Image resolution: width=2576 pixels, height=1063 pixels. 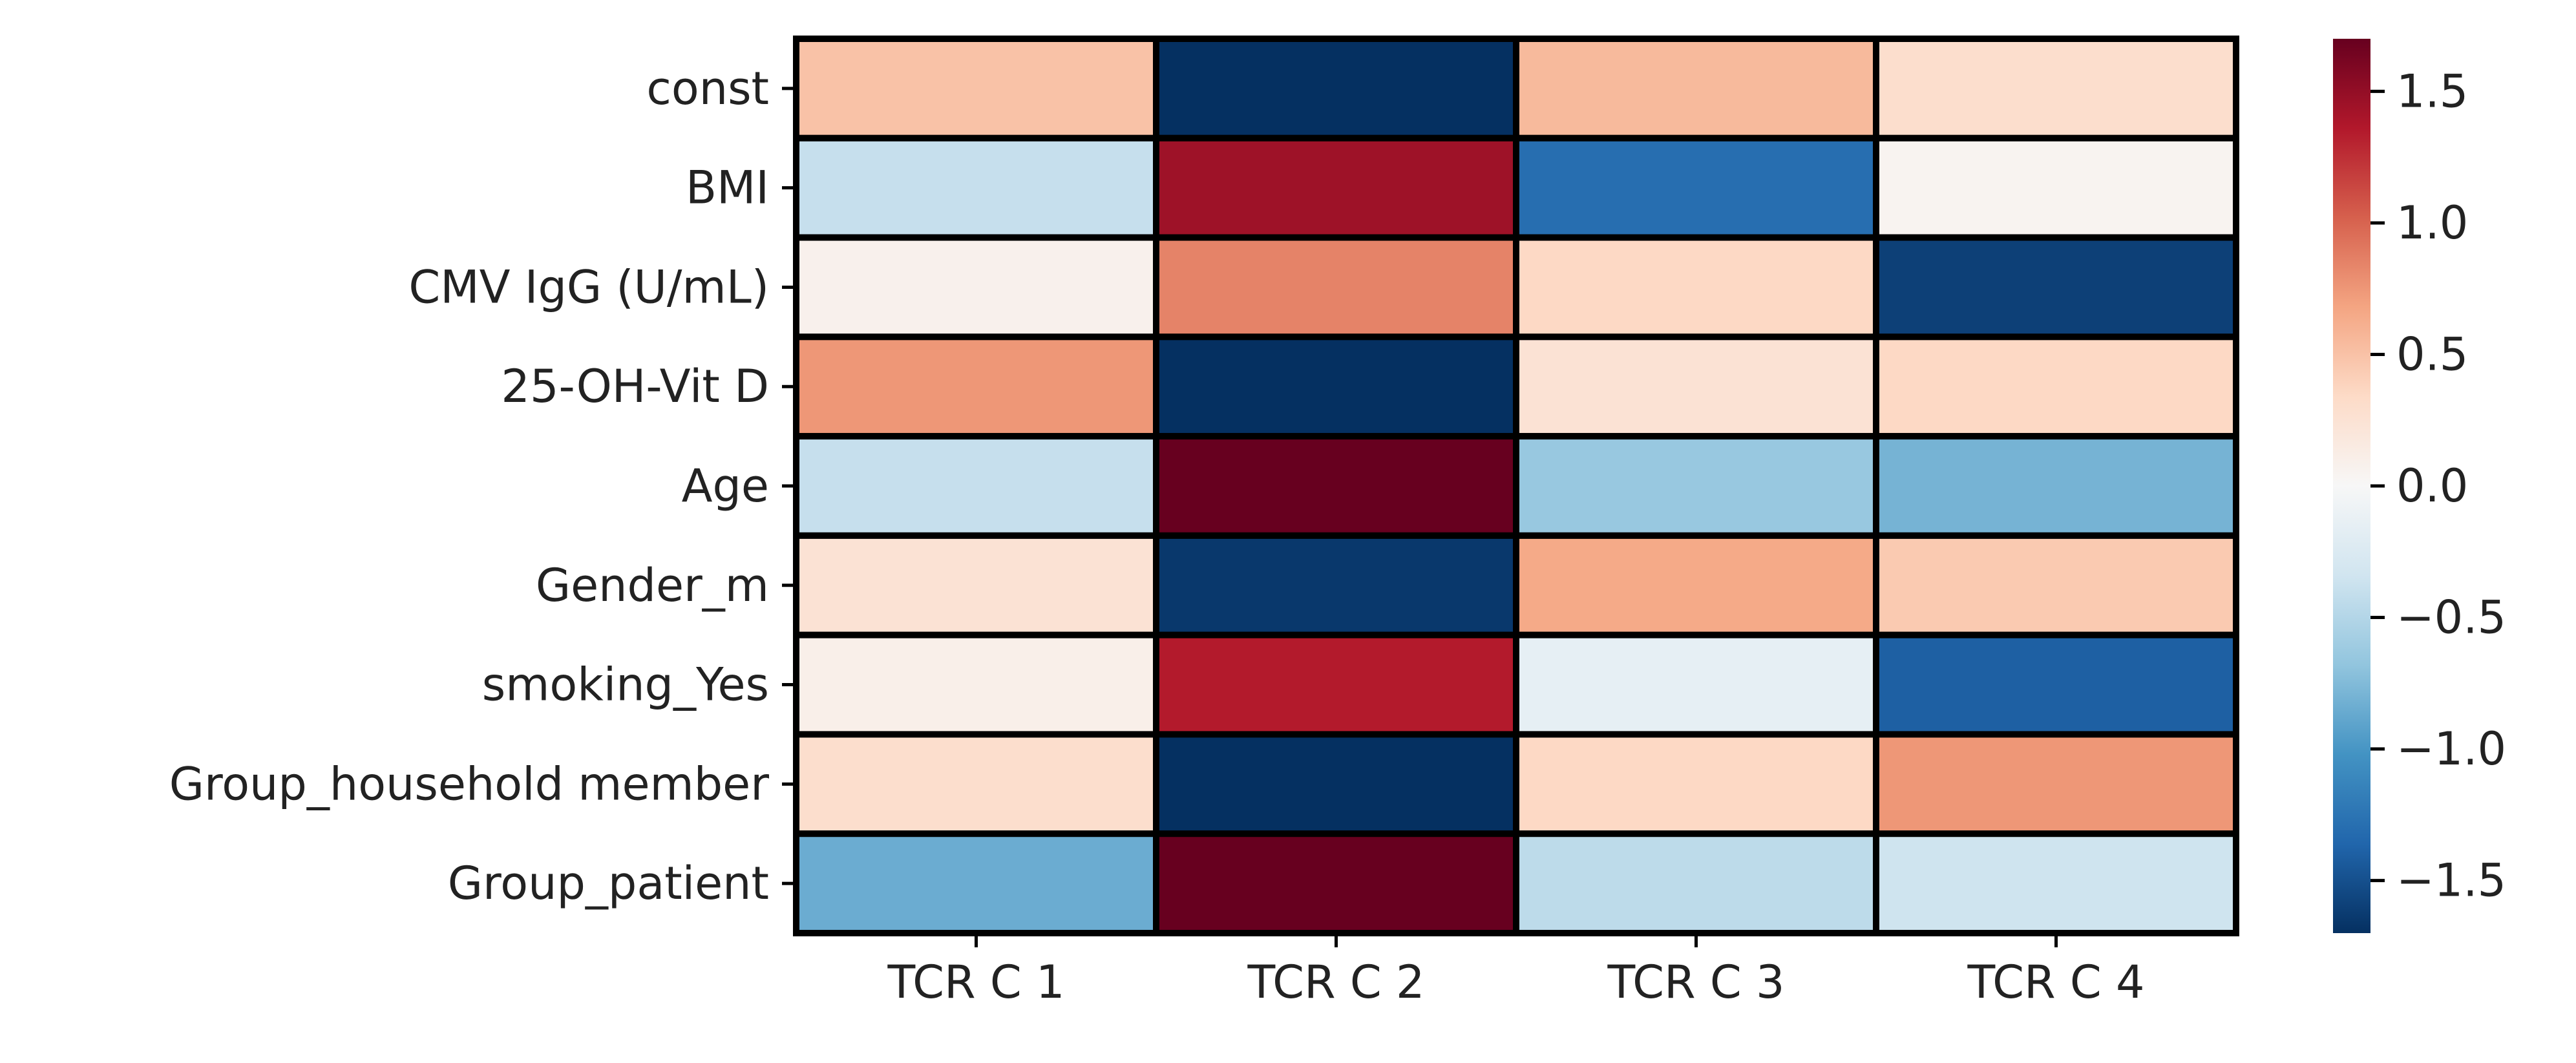 What do you see at coordinates (1516, 971) in the screenshot?
I see `column-tick-labels: TCR C 1 TCR C 2 TCR C 3 TCR C 4` at bounding box center [1516, 971].